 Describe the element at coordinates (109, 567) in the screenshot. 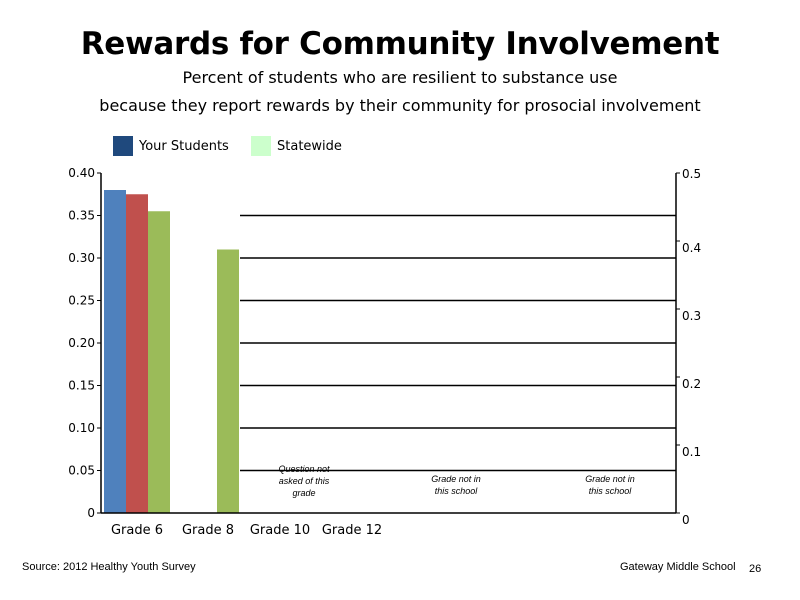

I see `source-note: Source: 2012 Healthy Youth Survey` at that location.